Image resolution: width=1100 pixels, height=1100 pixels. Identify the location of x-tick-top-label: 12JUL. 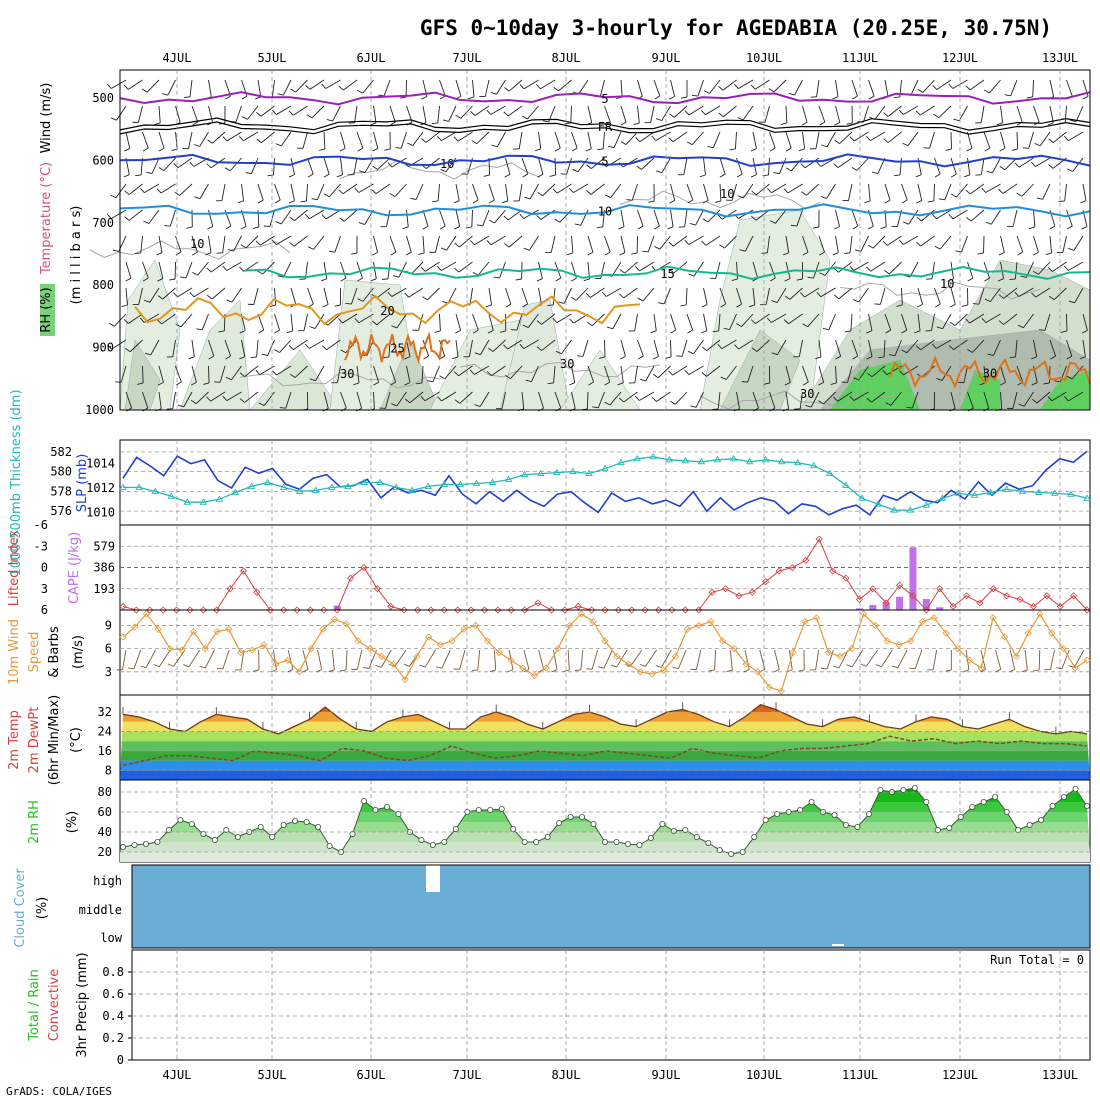
(960, 58).